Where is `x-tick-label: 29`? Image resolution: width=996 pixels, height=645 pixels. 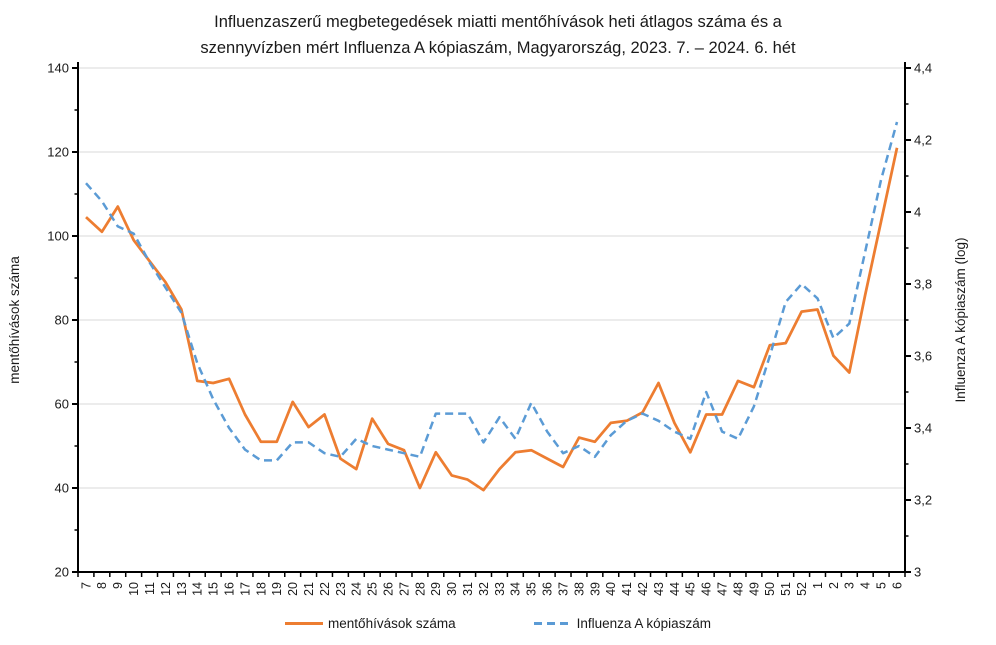 x-tick-label: 29 is located at coordinates (436, 589).